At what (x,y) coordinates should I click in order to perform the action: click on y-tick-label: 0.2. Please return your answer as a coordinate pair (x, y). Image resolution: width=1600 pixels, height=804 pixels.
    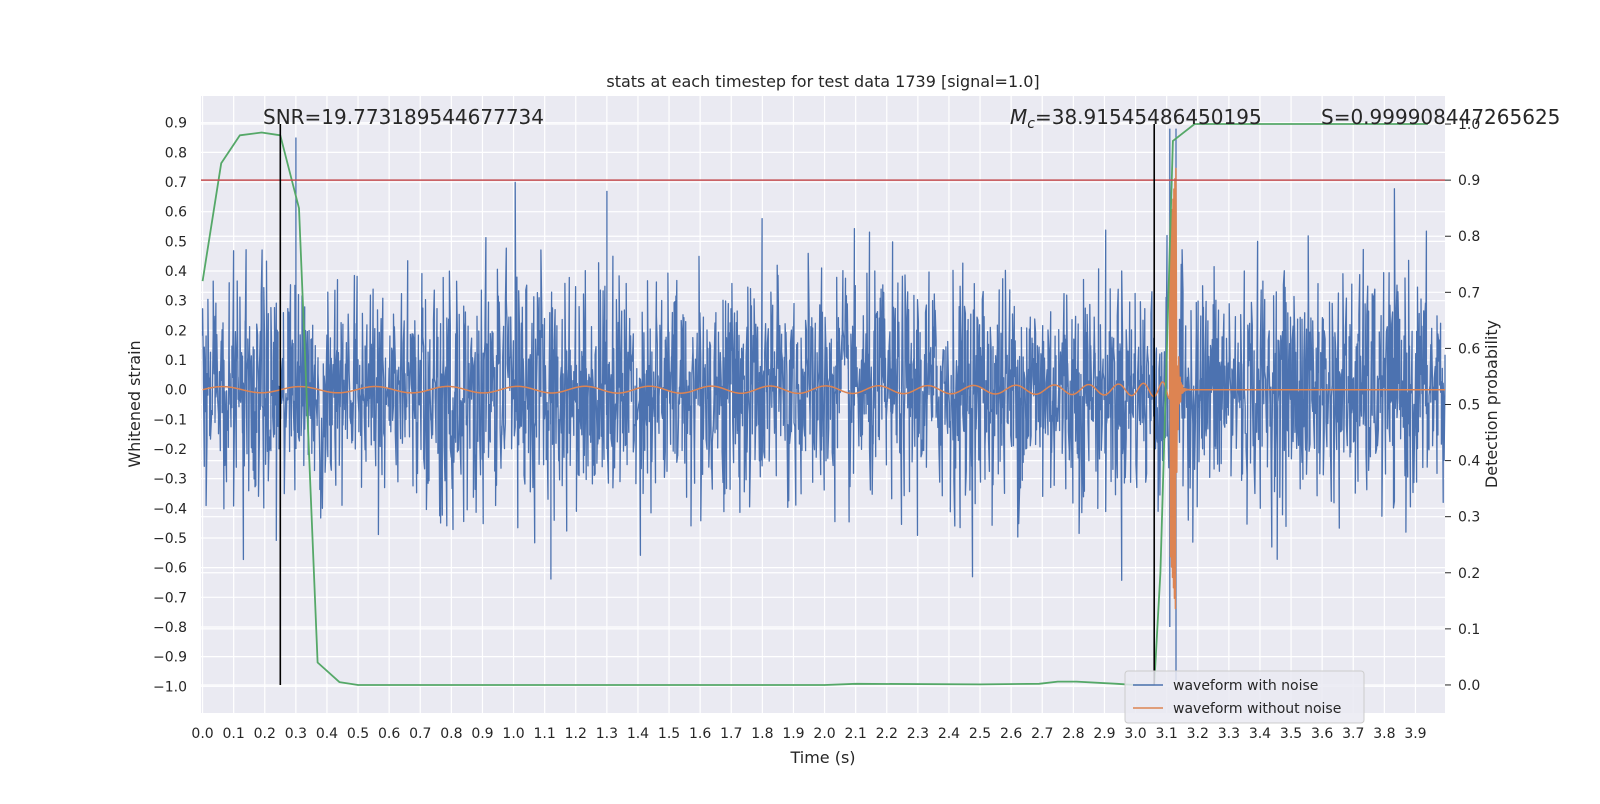
    Looking at the image, I should click on (176, 331).